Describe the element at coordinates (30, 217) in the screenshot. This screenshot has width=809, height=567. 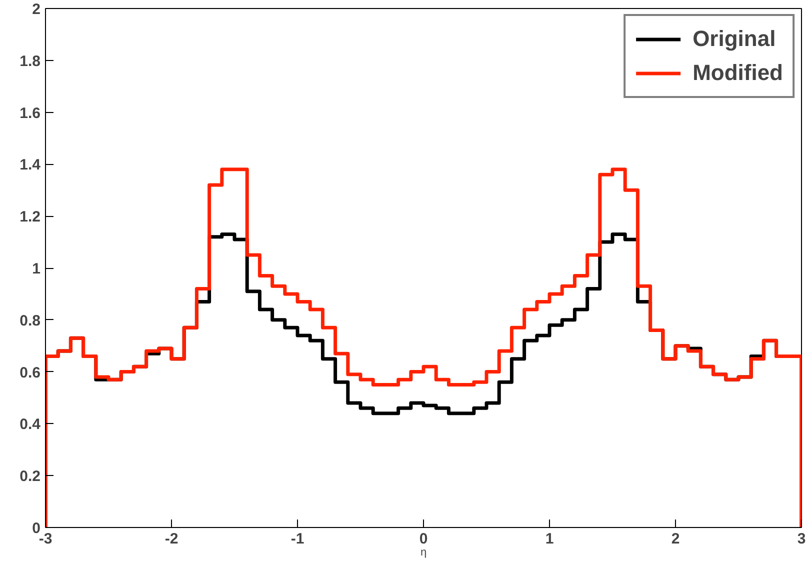
I see `y-tick-label: 1.2` at that location.